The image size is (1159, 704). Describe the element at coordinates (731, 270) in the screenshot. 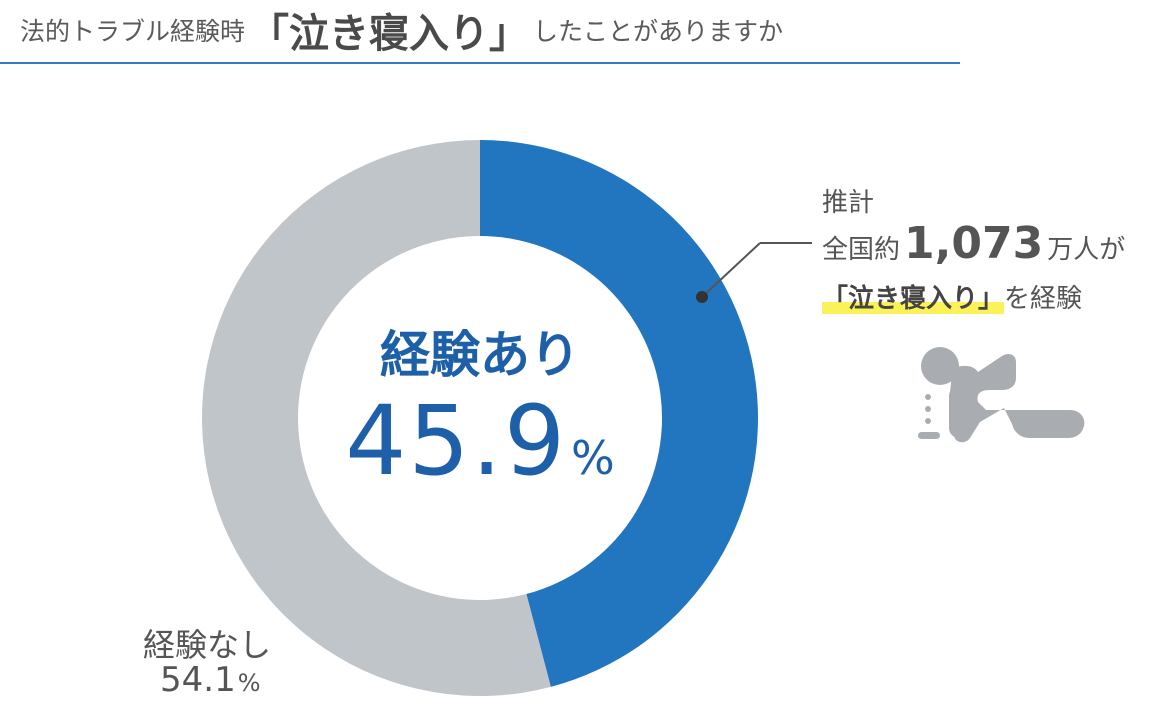

I see `annotation-leader-line` at that location.